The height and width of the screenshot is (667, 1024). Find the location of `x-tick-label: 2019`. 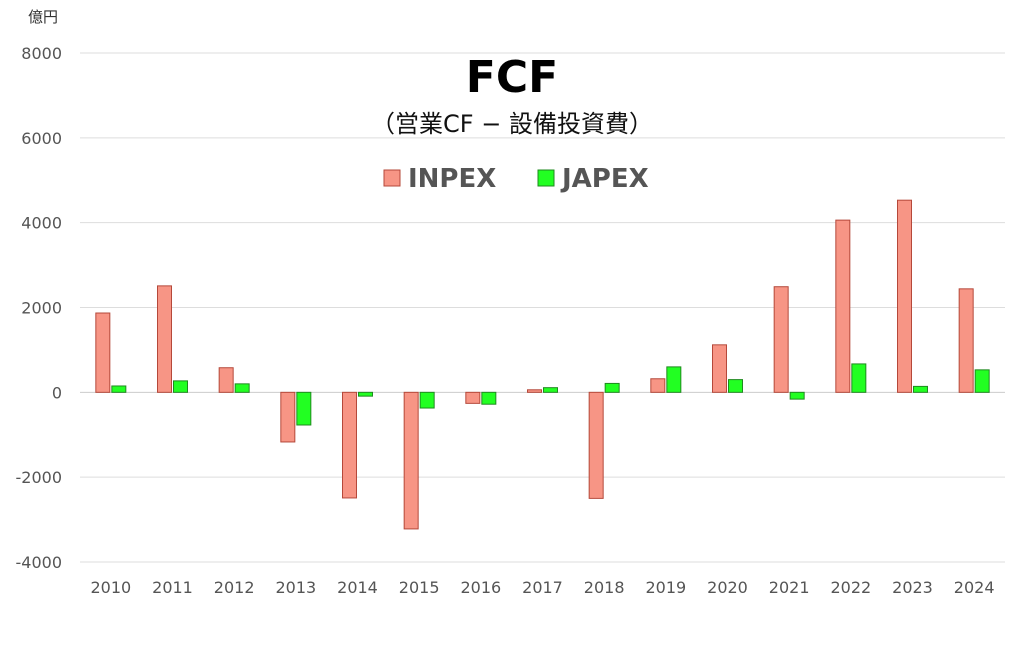

x-tick-label: 2019 is located at coordinates (665, 587).